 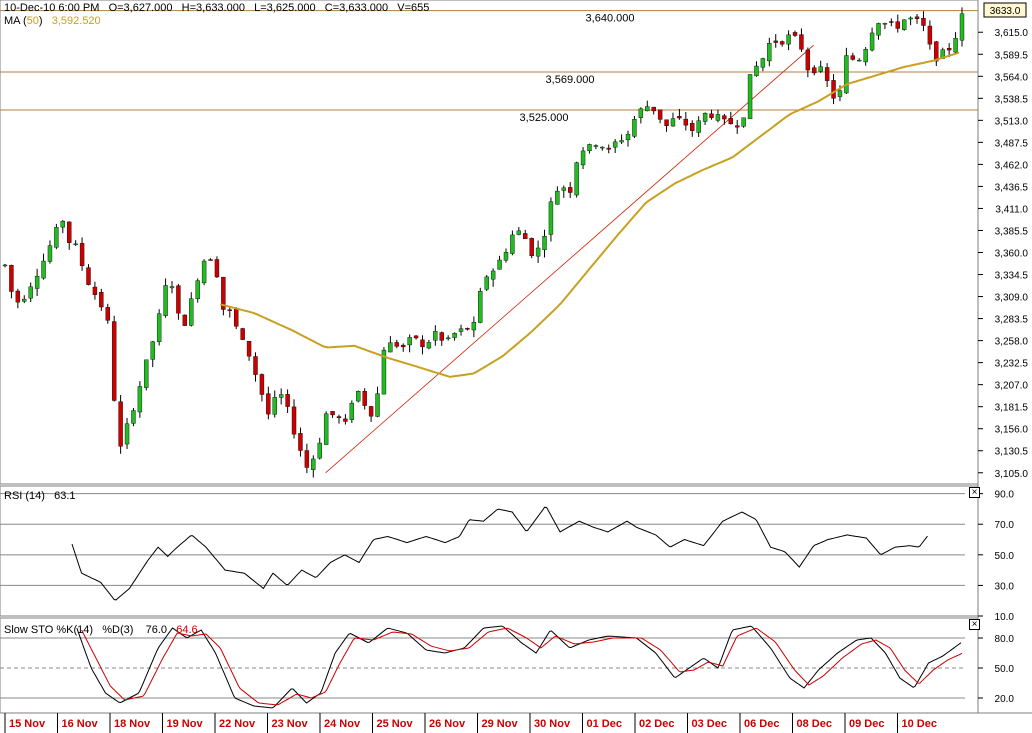 I want to click on horizontal-line-label-1: 3,569.000, so click(x=570, y=80).